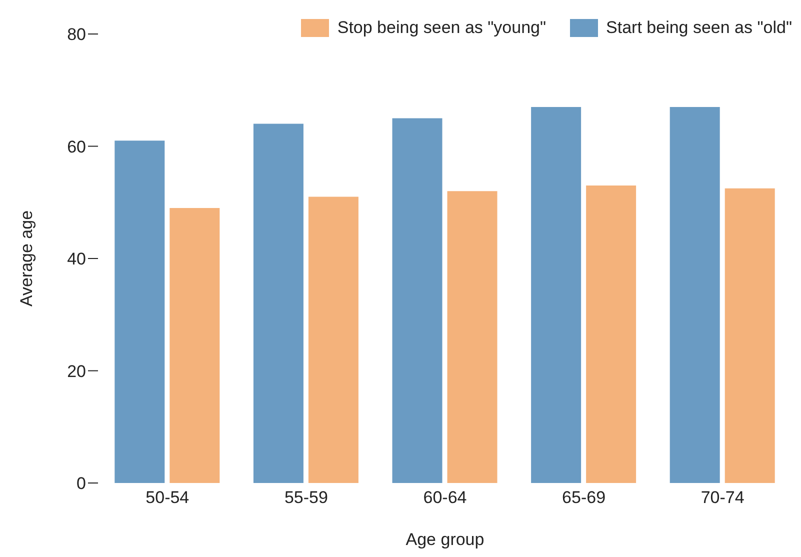  I want to click on y-tick-label: 0, so click(81, 484).